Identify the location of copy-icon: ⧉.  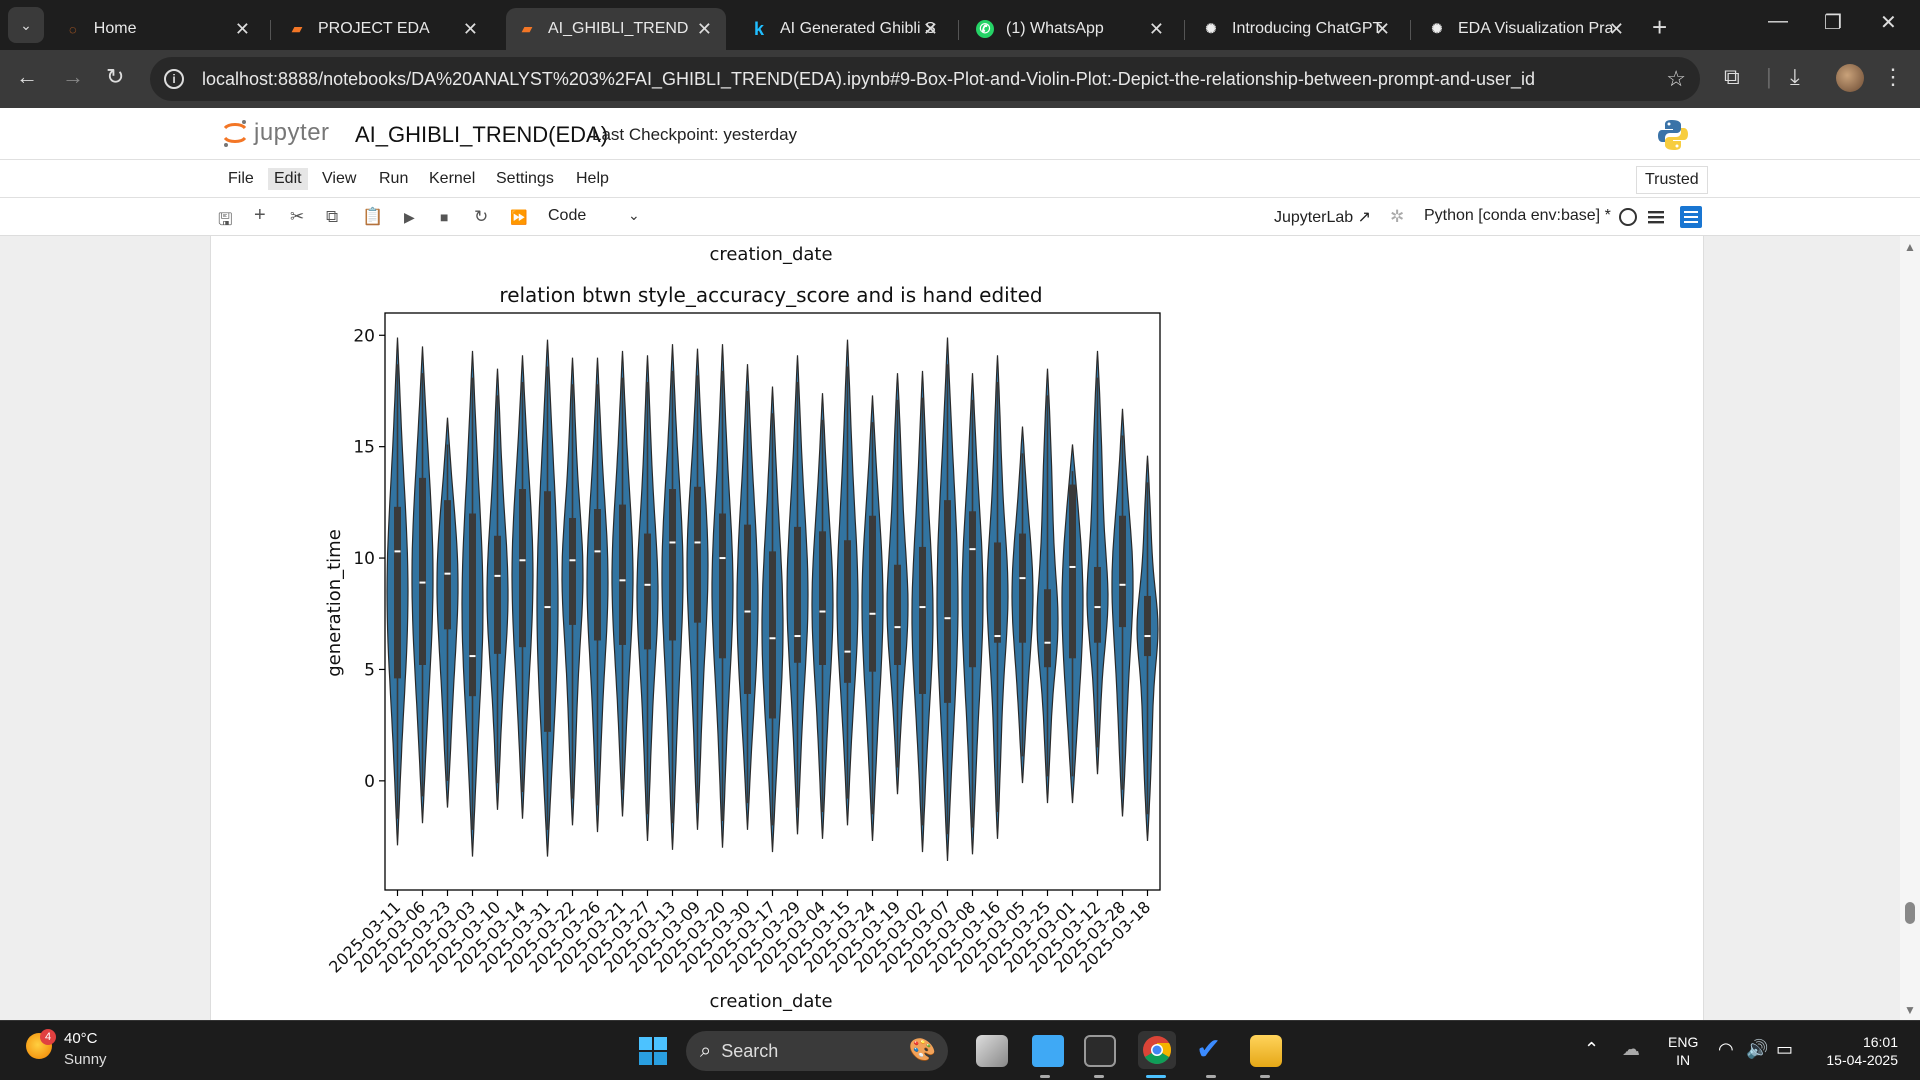
(332, 216).